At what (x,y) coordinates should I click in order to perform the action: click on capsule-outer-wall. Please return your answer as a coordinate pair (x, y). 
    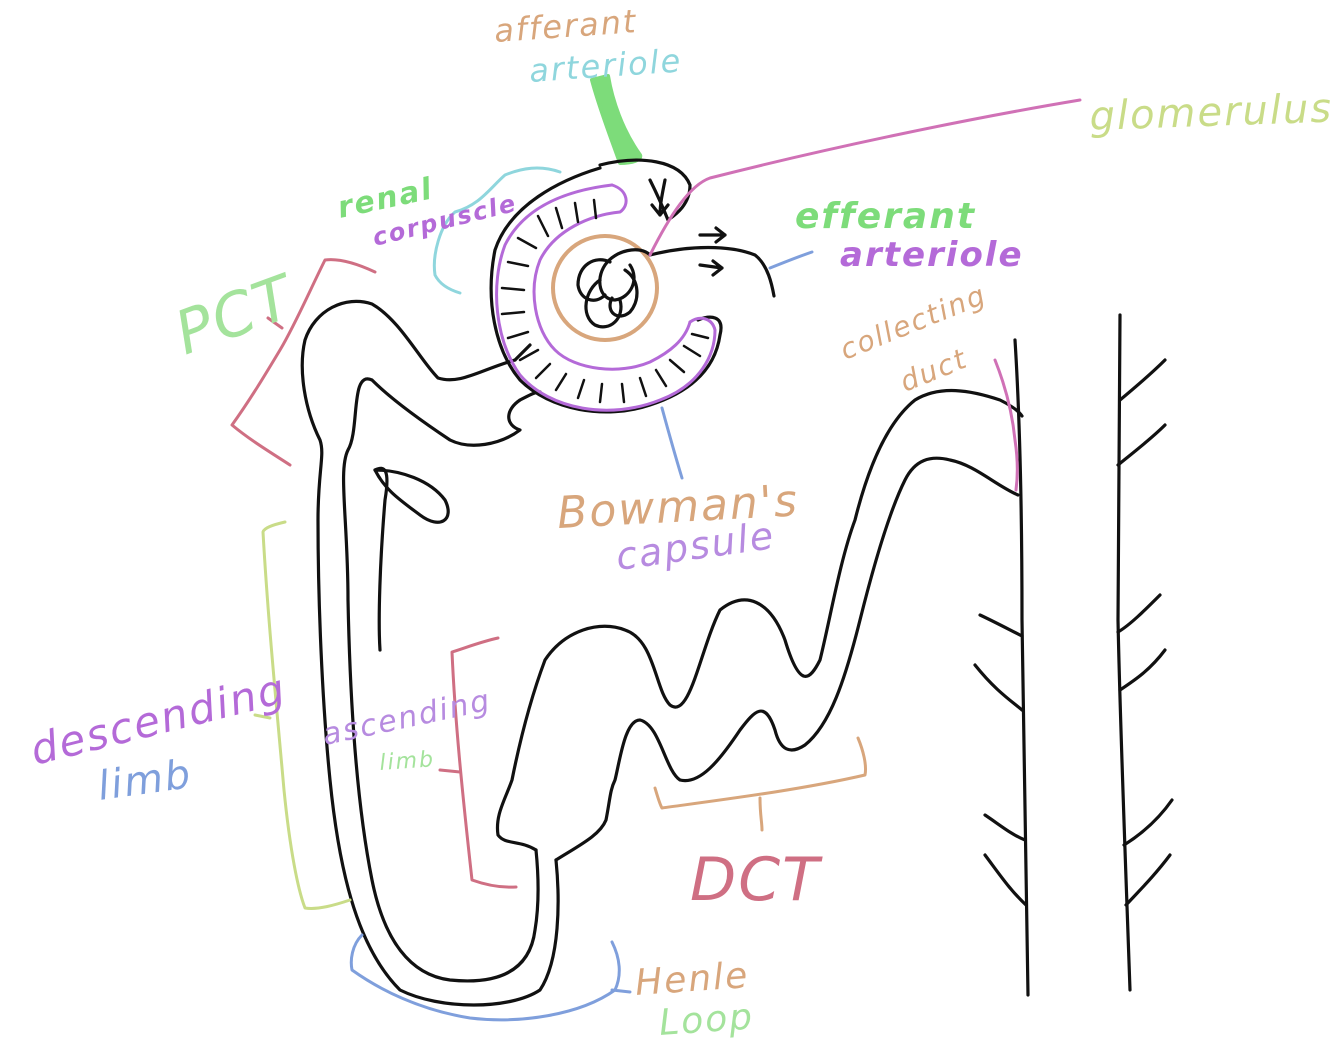
    Looking at the image, I should click on (645, 190).